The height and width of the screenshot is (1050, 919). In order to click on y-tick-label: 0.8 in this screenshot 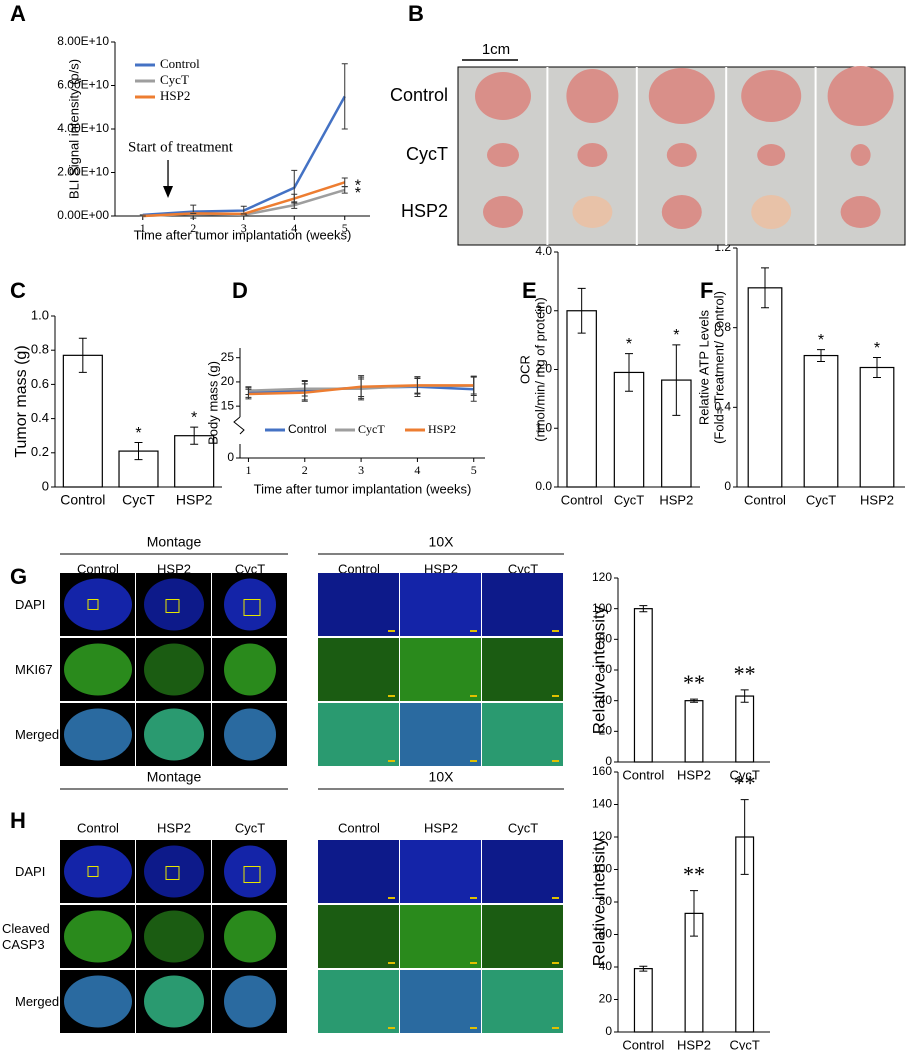, I will do `click(40, 349)`.